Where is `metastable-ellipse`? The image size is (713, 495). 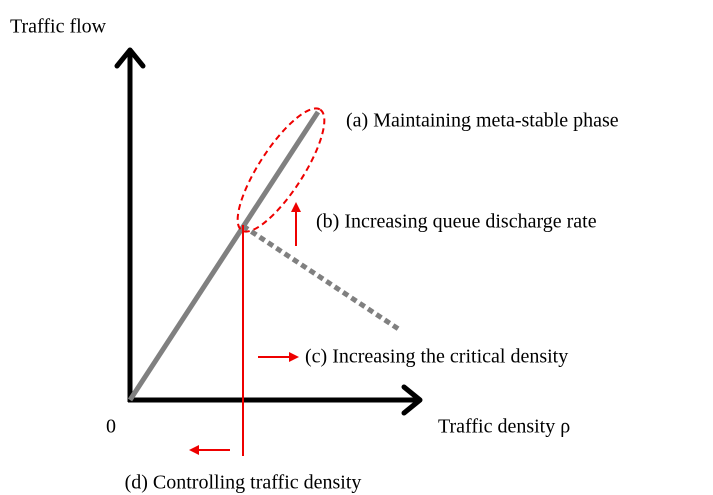
metastable-ellipse is located at coordinates (281, 170).